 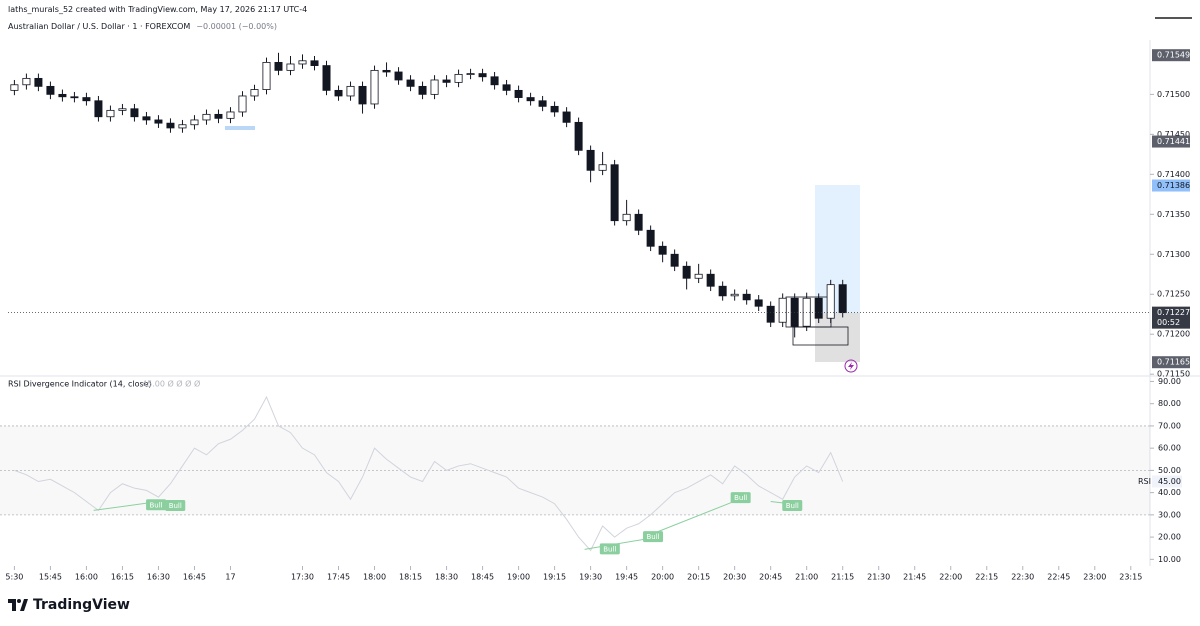 I want to click on y-tick-label: 10.00, so click(x=1169, y=559).